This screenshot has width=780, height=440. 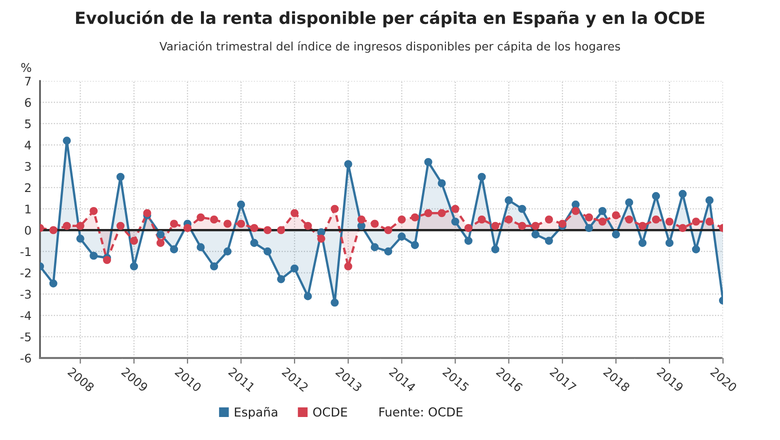 What do you see at coordinates (390, 19) in the screenshot?
I see `chart-title: Evolución de la renta disponible per cápita en España y en la OCDE` at bounding box center [390, 19].